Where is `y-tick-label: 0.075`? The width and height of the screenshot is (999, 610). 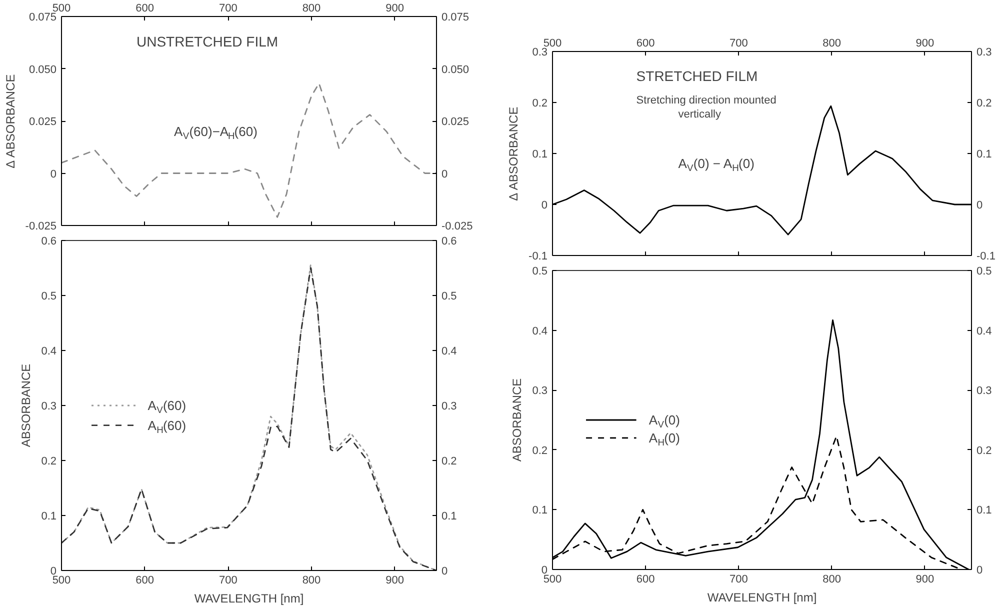 y-tick-label: 0.075 is located at coordinates (42, 18).